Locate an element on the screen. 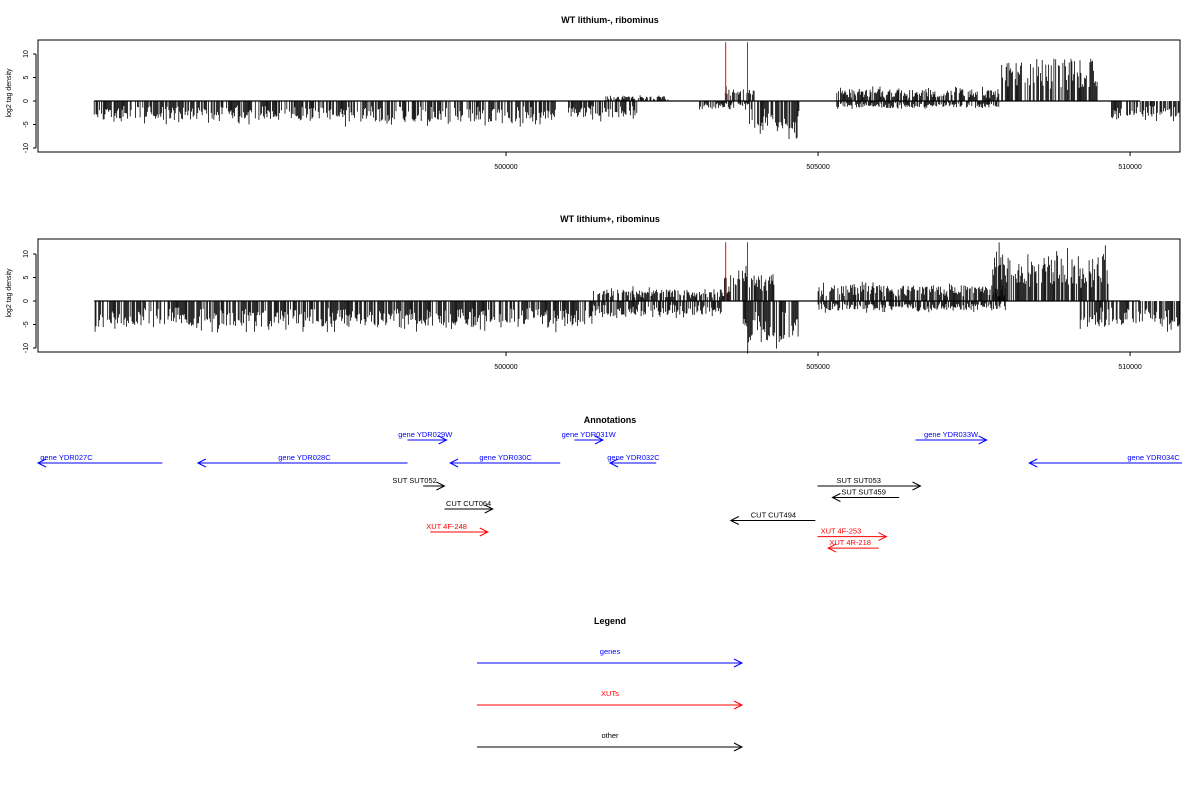 Image resolution: width=1200 pixels, height=800 pixels. annotation-feature: SUT SUT053 is located at coordinates (869, 483).